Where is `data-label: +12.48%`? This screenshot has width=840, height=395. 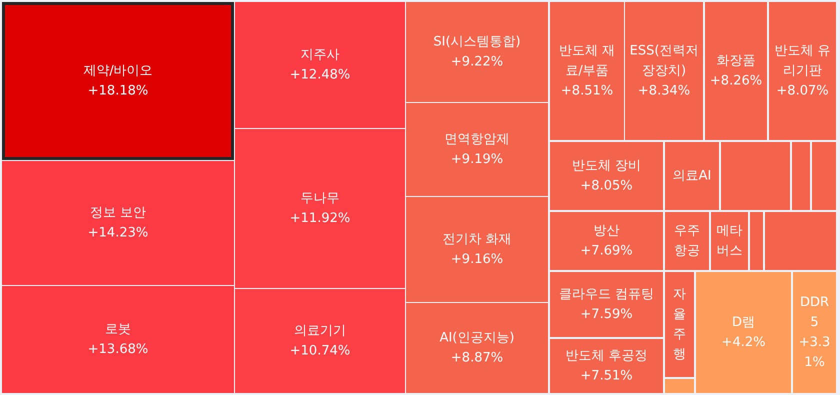 data-label: +12.48% is located at coordinates (320, 74).